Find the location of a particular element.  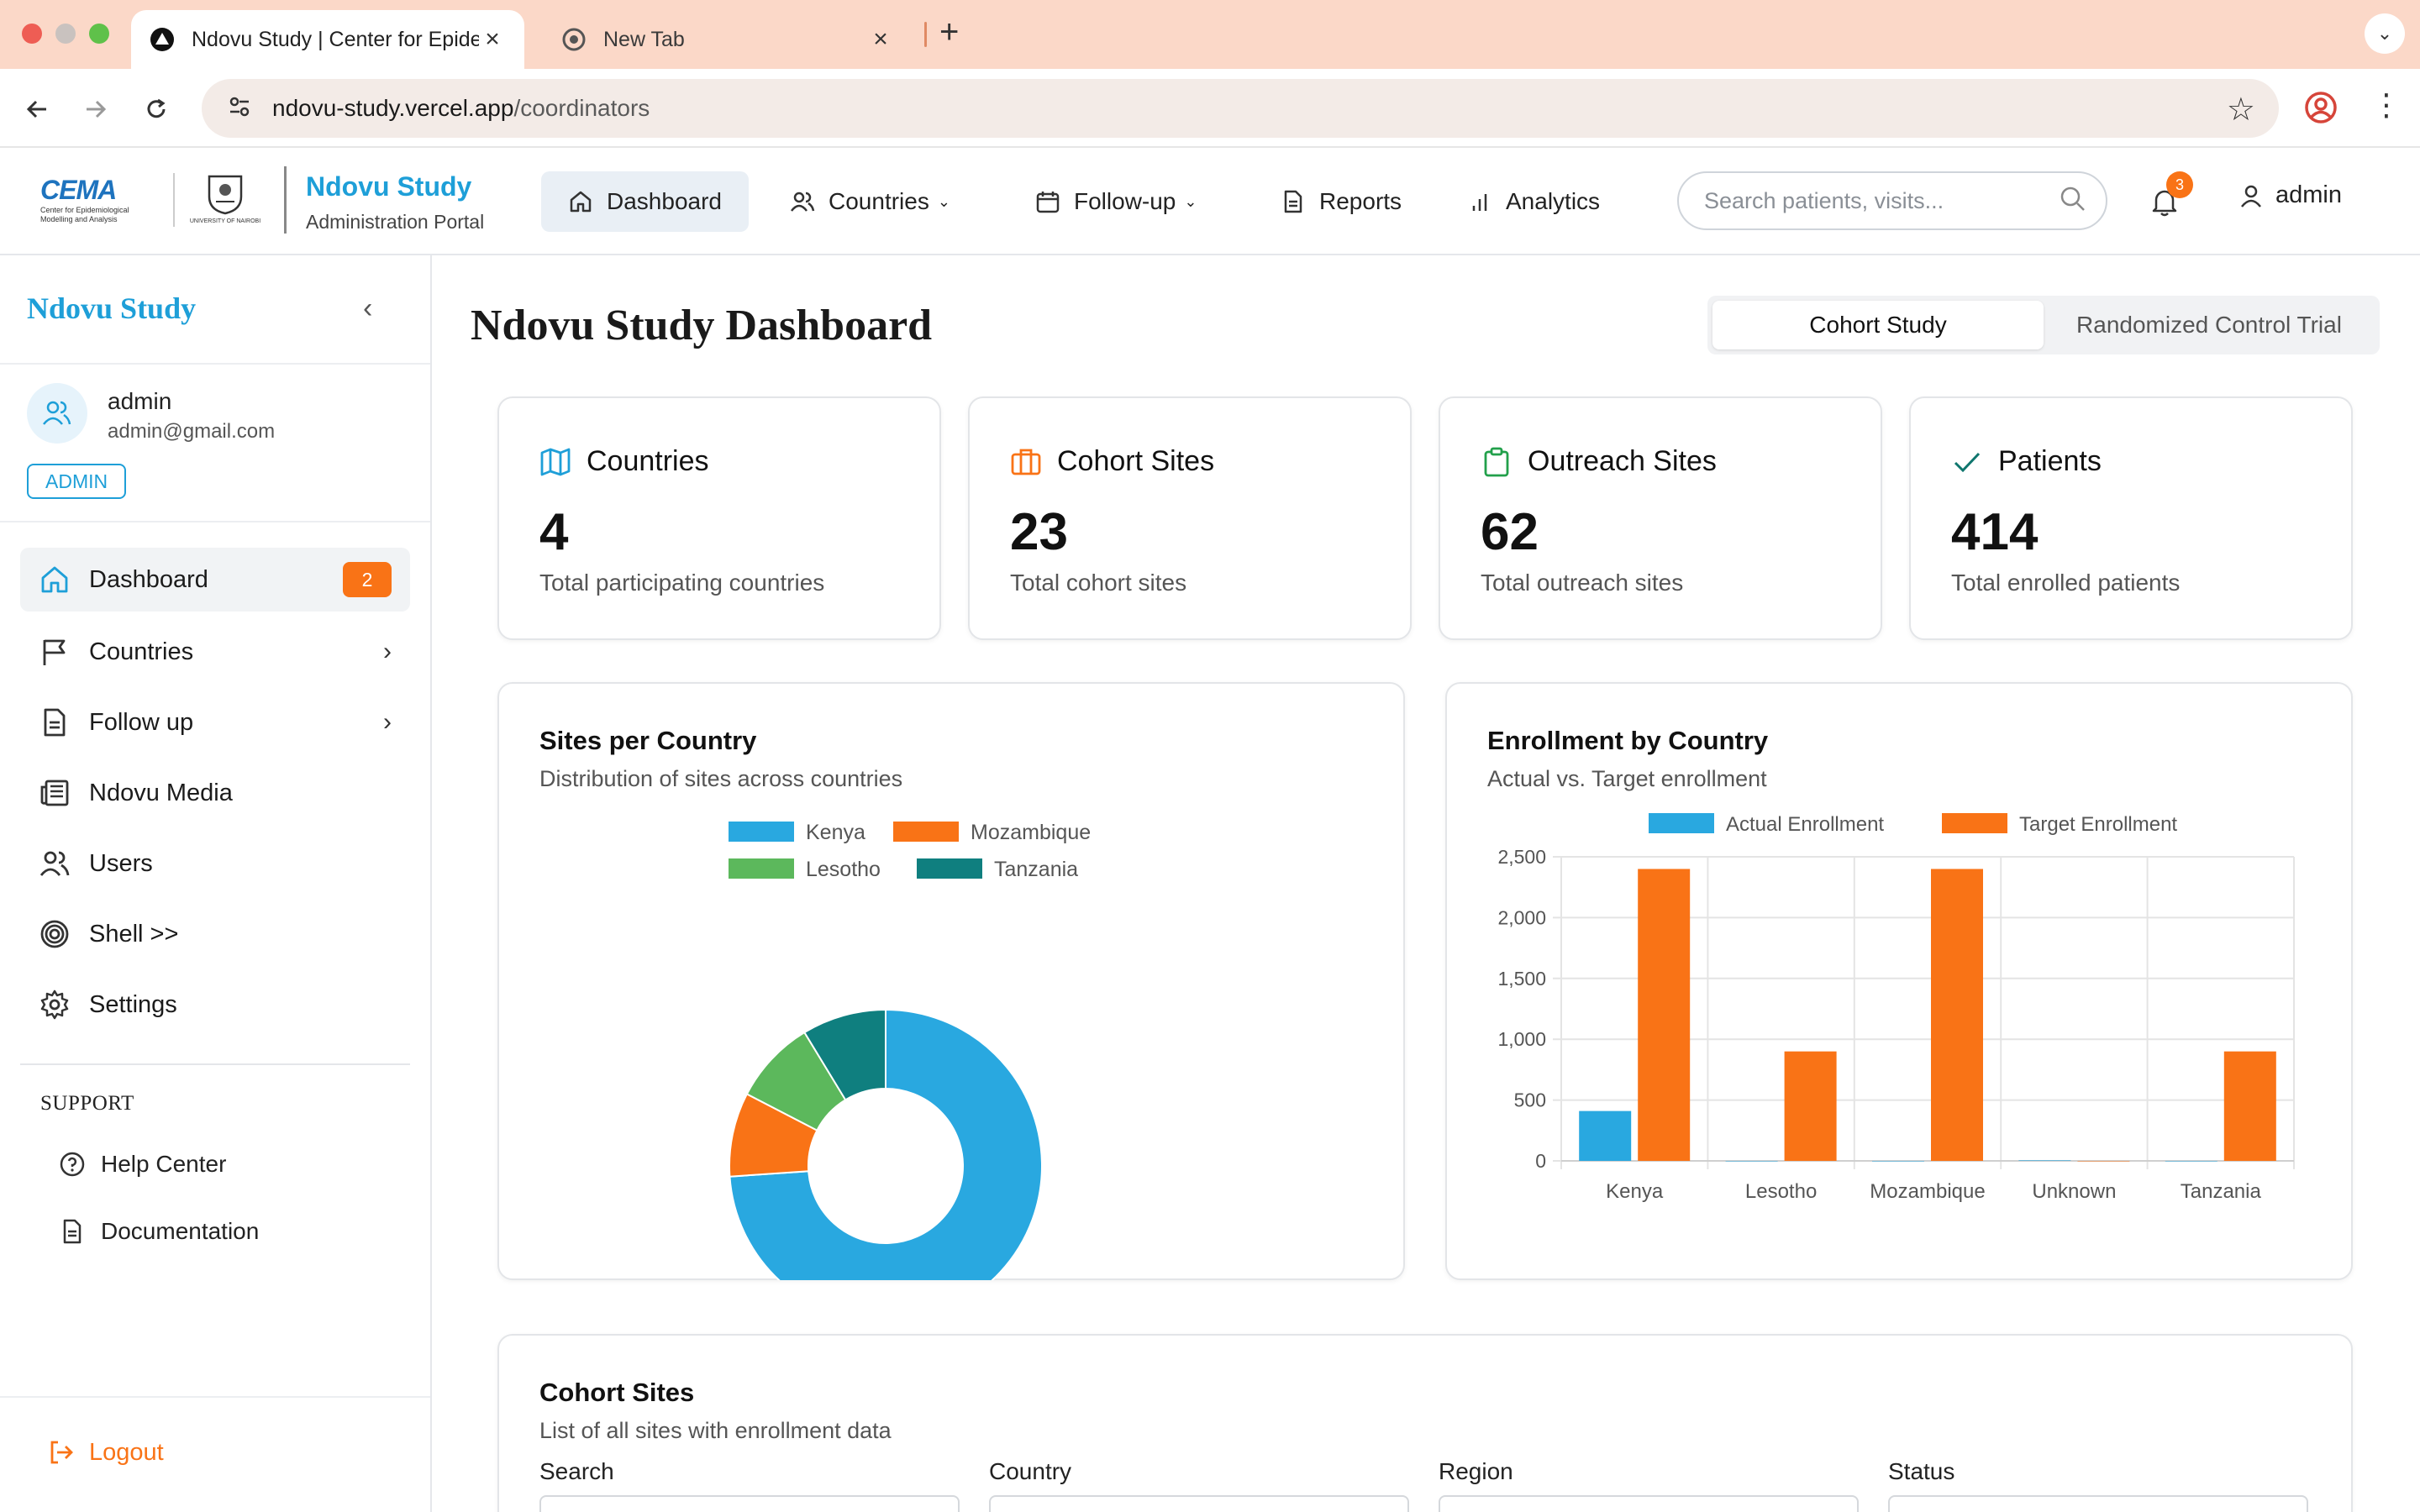

stat-title: Patients is located at coordinates (2050, 461).